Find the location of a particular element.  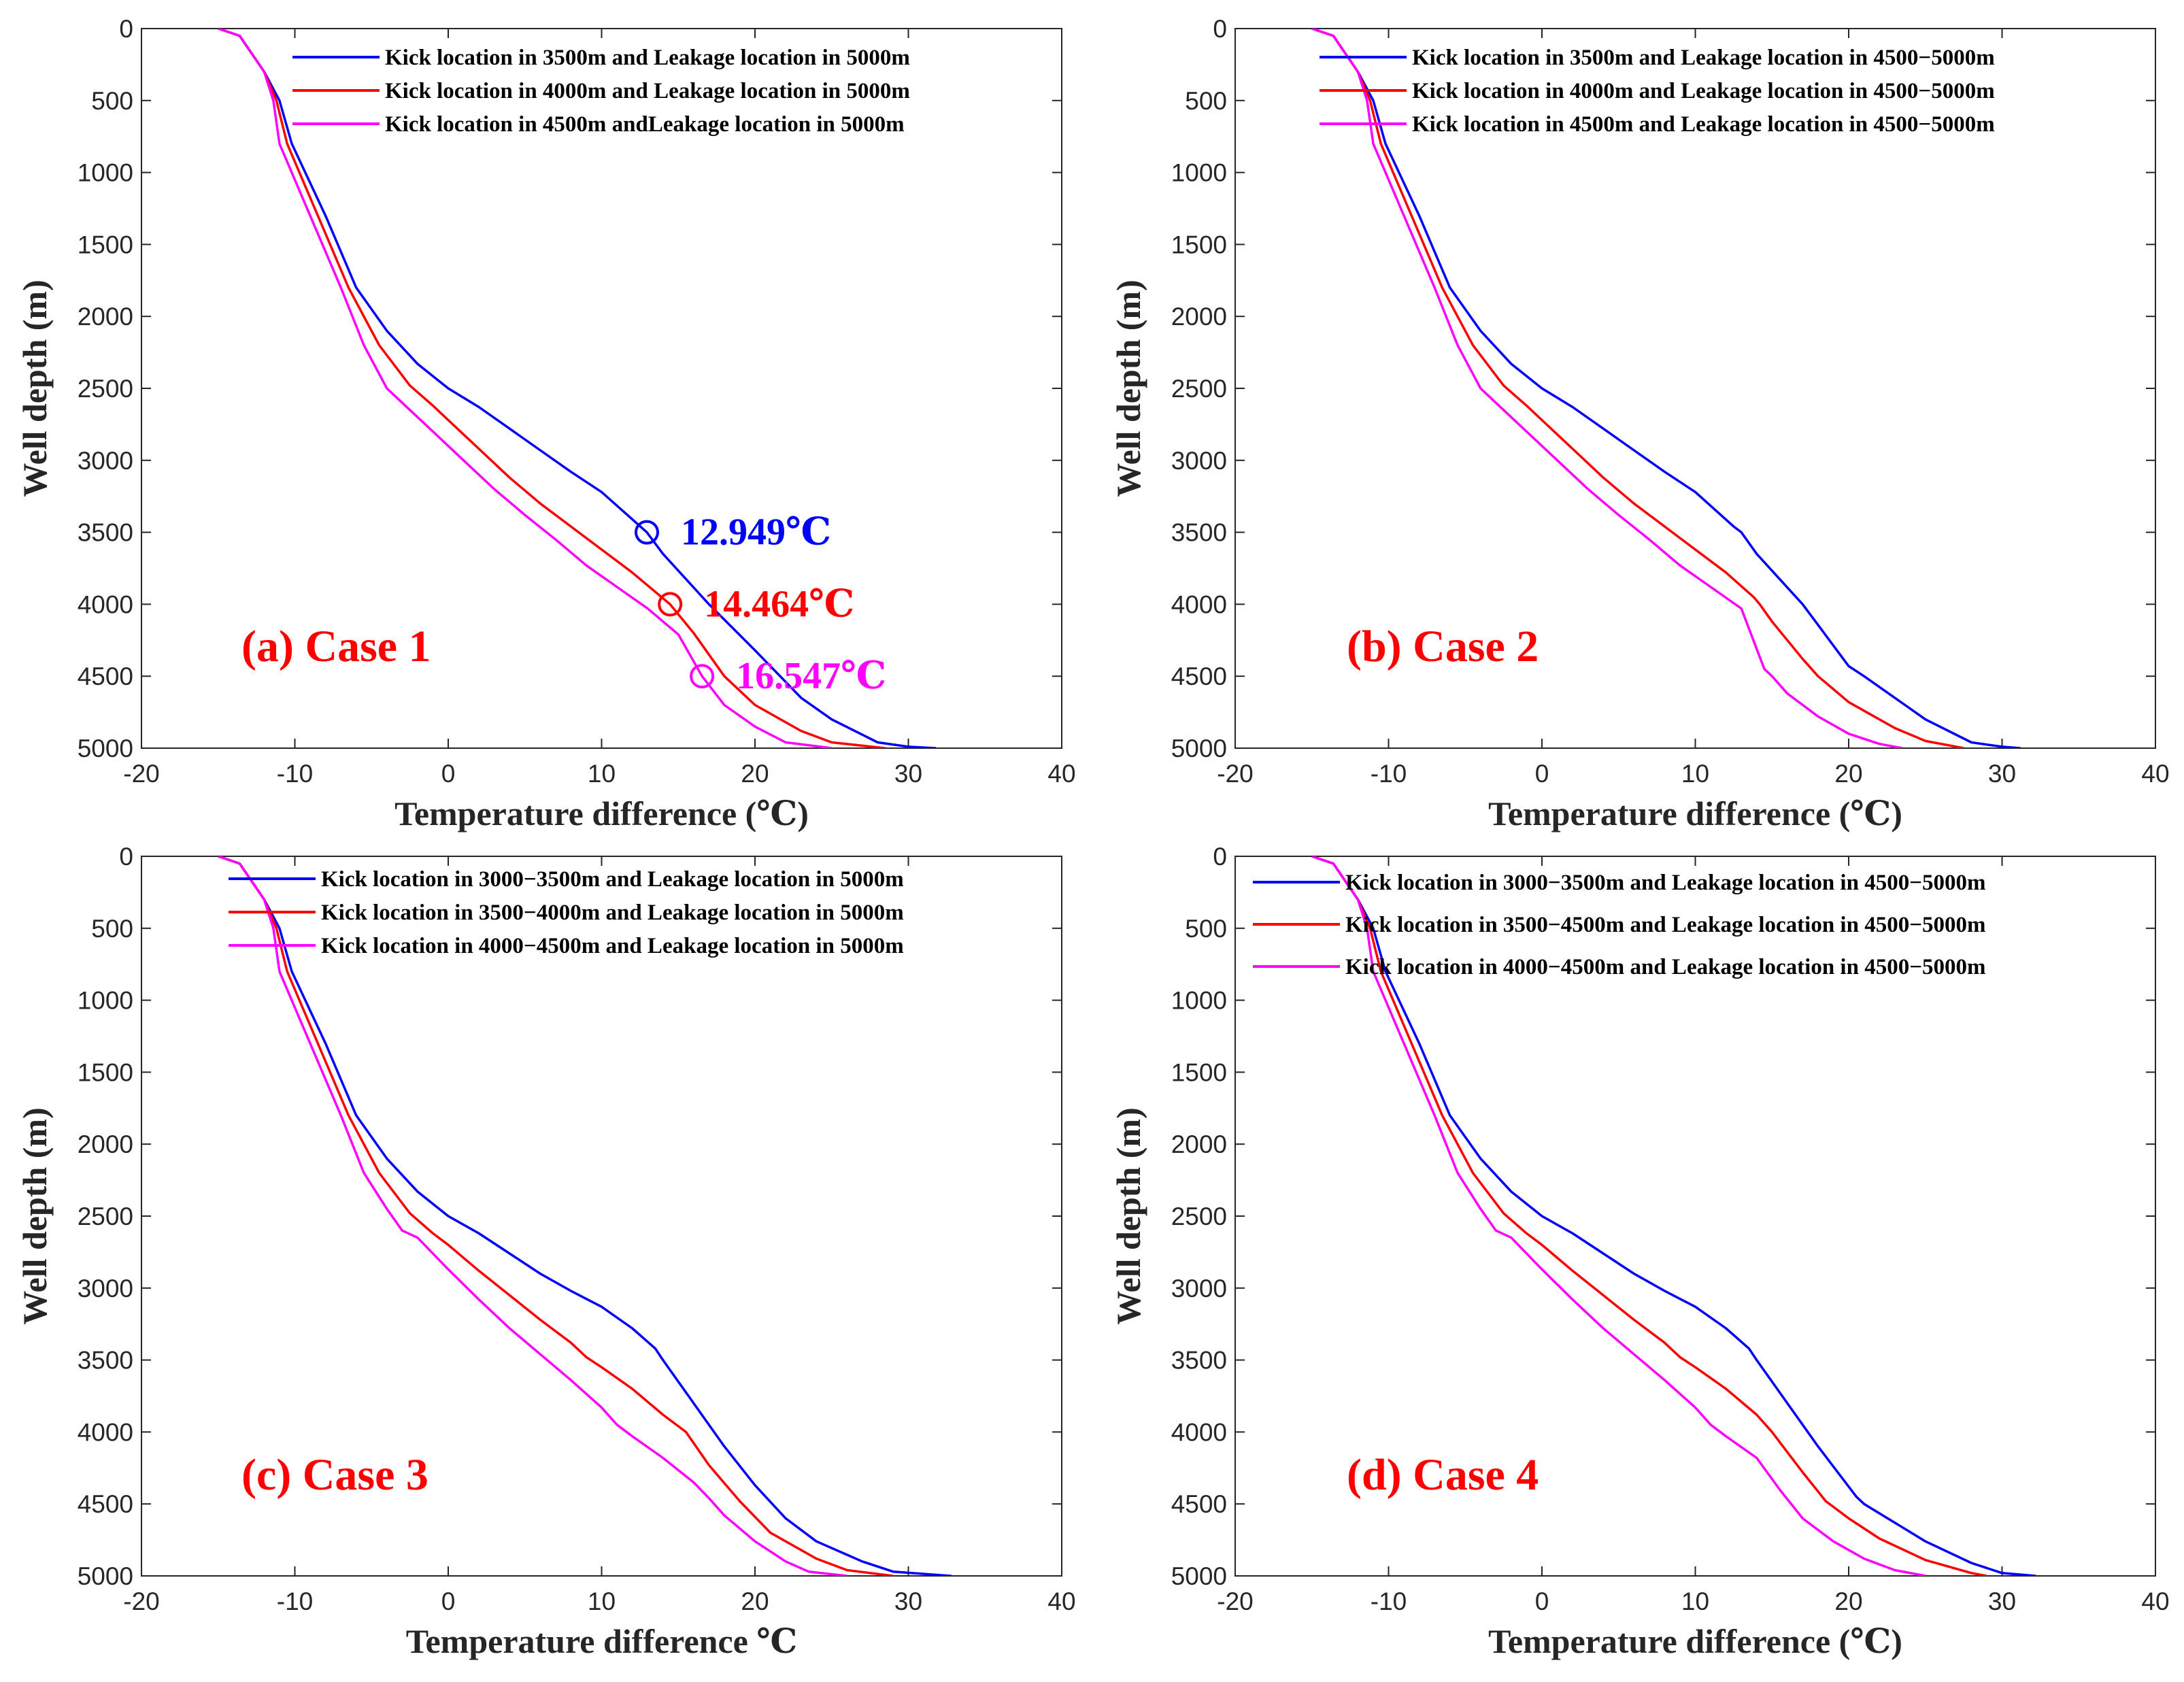

case-label: (b) Case 2 is located at coordinates (1443, 646).